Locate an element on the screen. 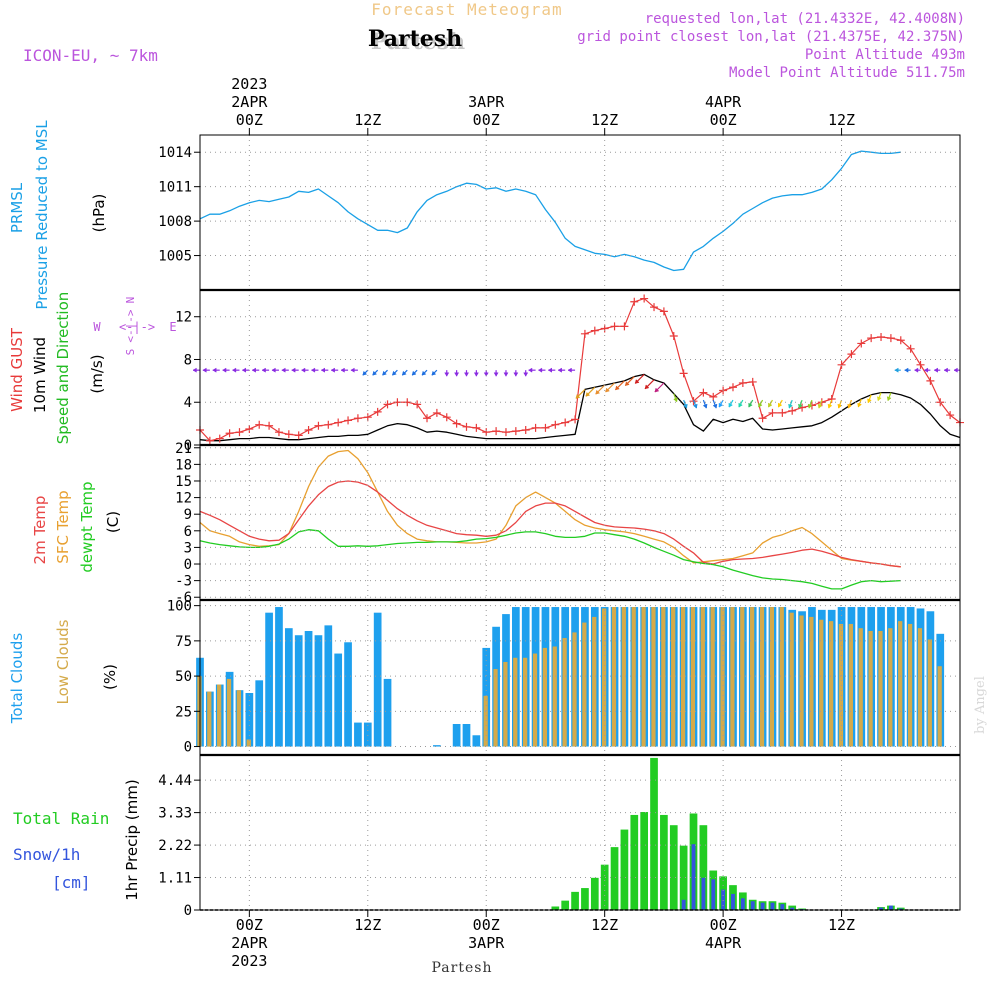  pressure-line is located at coordinates (550, 211).